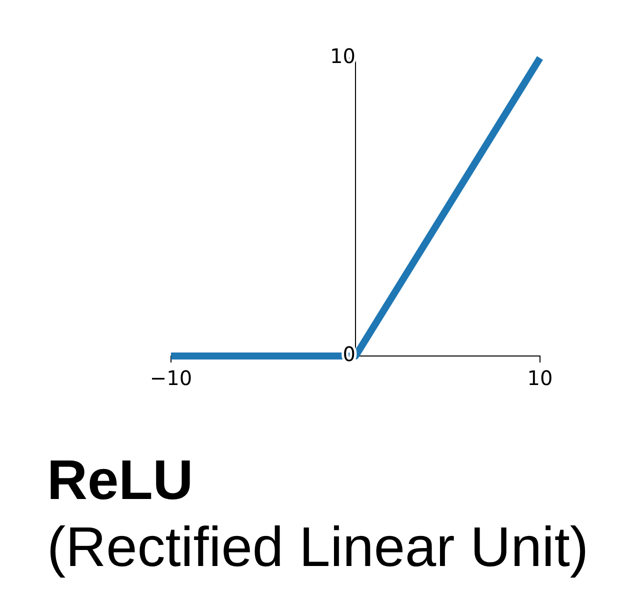 The image size is (633, 614). What do you see at coordinates (171, 378) in the screenshot?
I see `x-tick-label: −10` at bounding box center [171, 378].